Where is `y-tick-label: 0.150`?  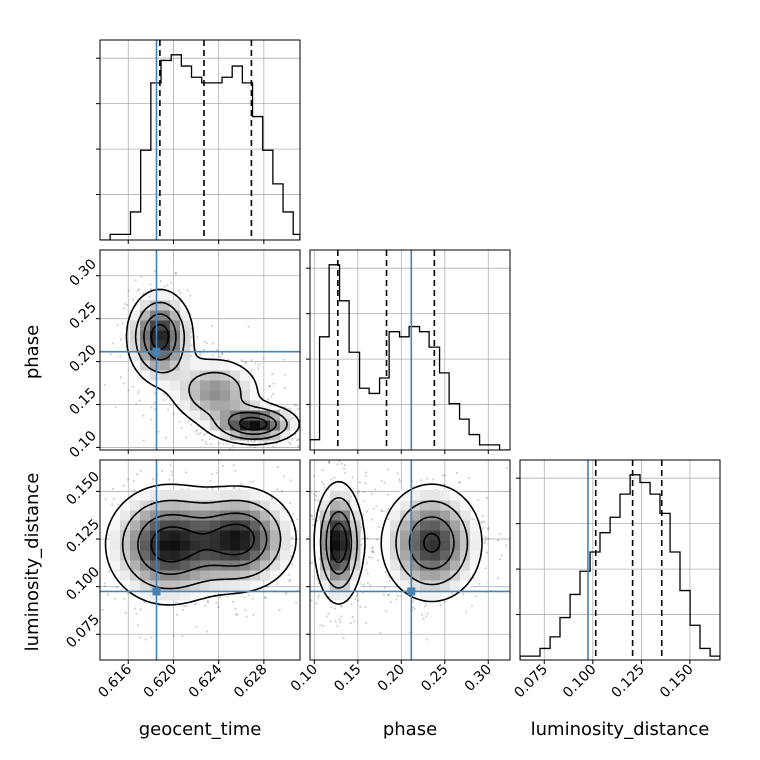 y-tick-label: 0.150 is located at coordinates (83, 489).